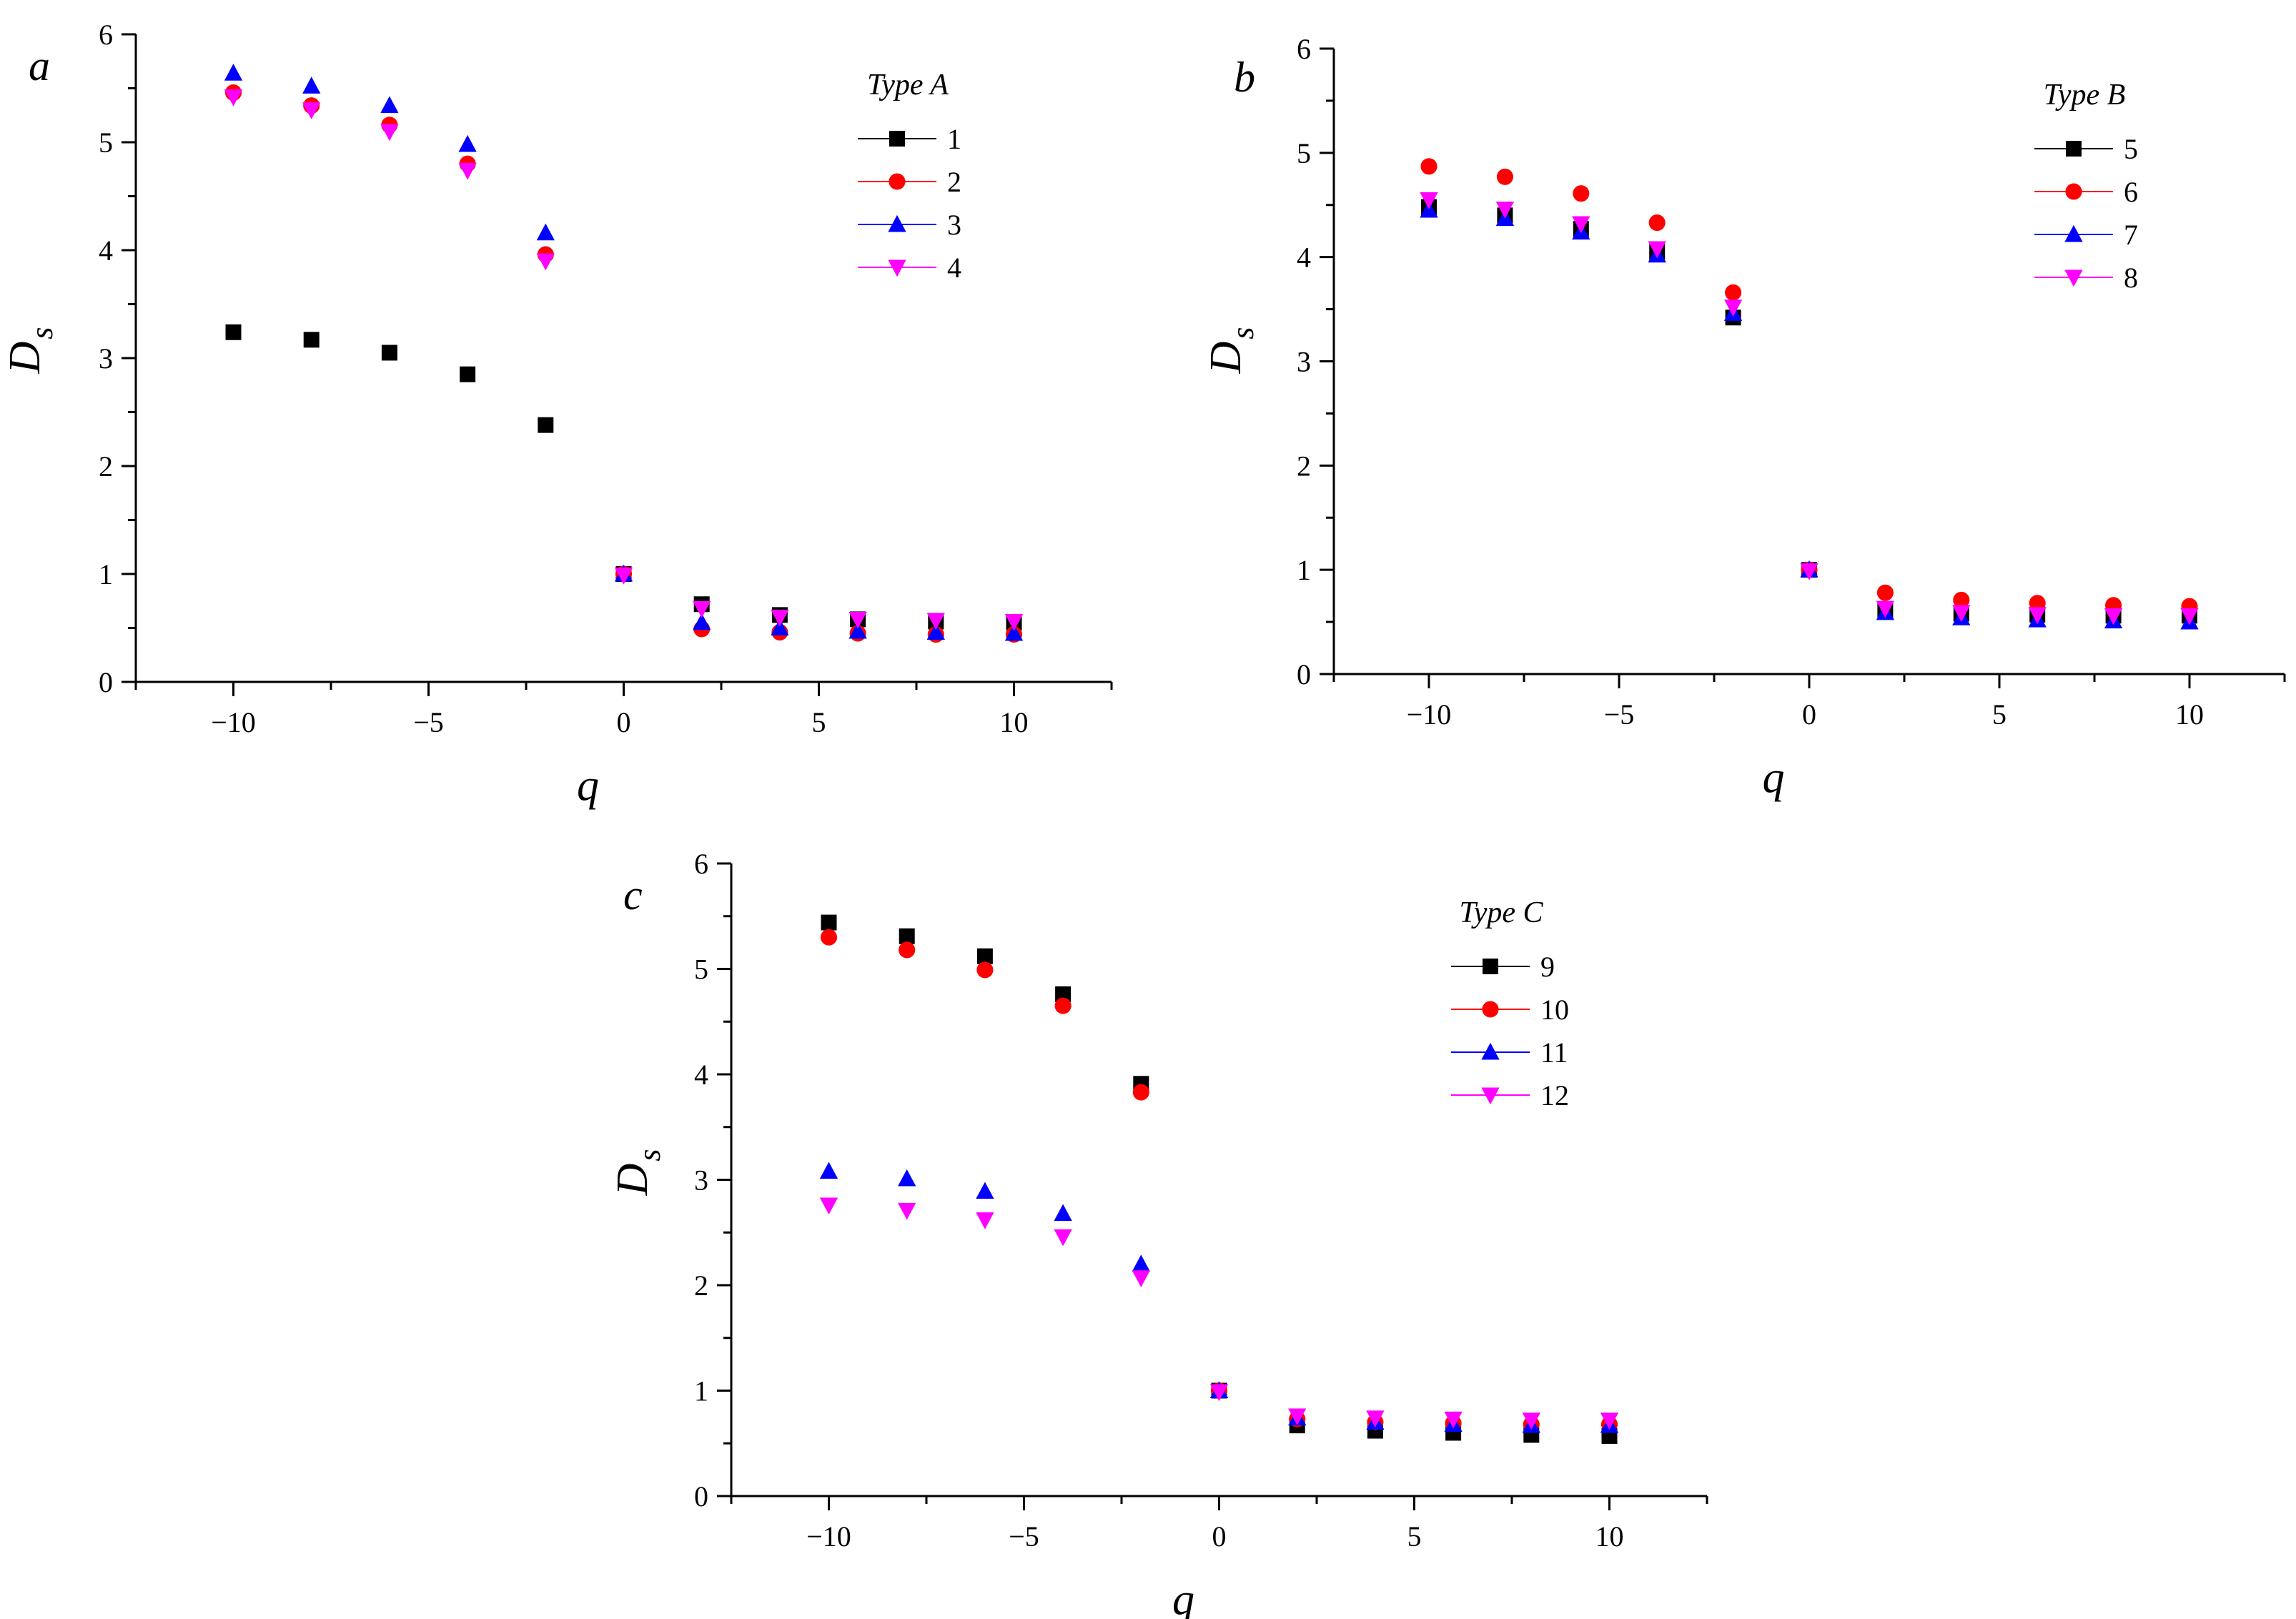 The height and width of the screenshot is (1619, 2296). What do you see at coordinates (954, 139) in the screenshot?
I see `legend-entry-label: 1` at bounding box center [954, 139].